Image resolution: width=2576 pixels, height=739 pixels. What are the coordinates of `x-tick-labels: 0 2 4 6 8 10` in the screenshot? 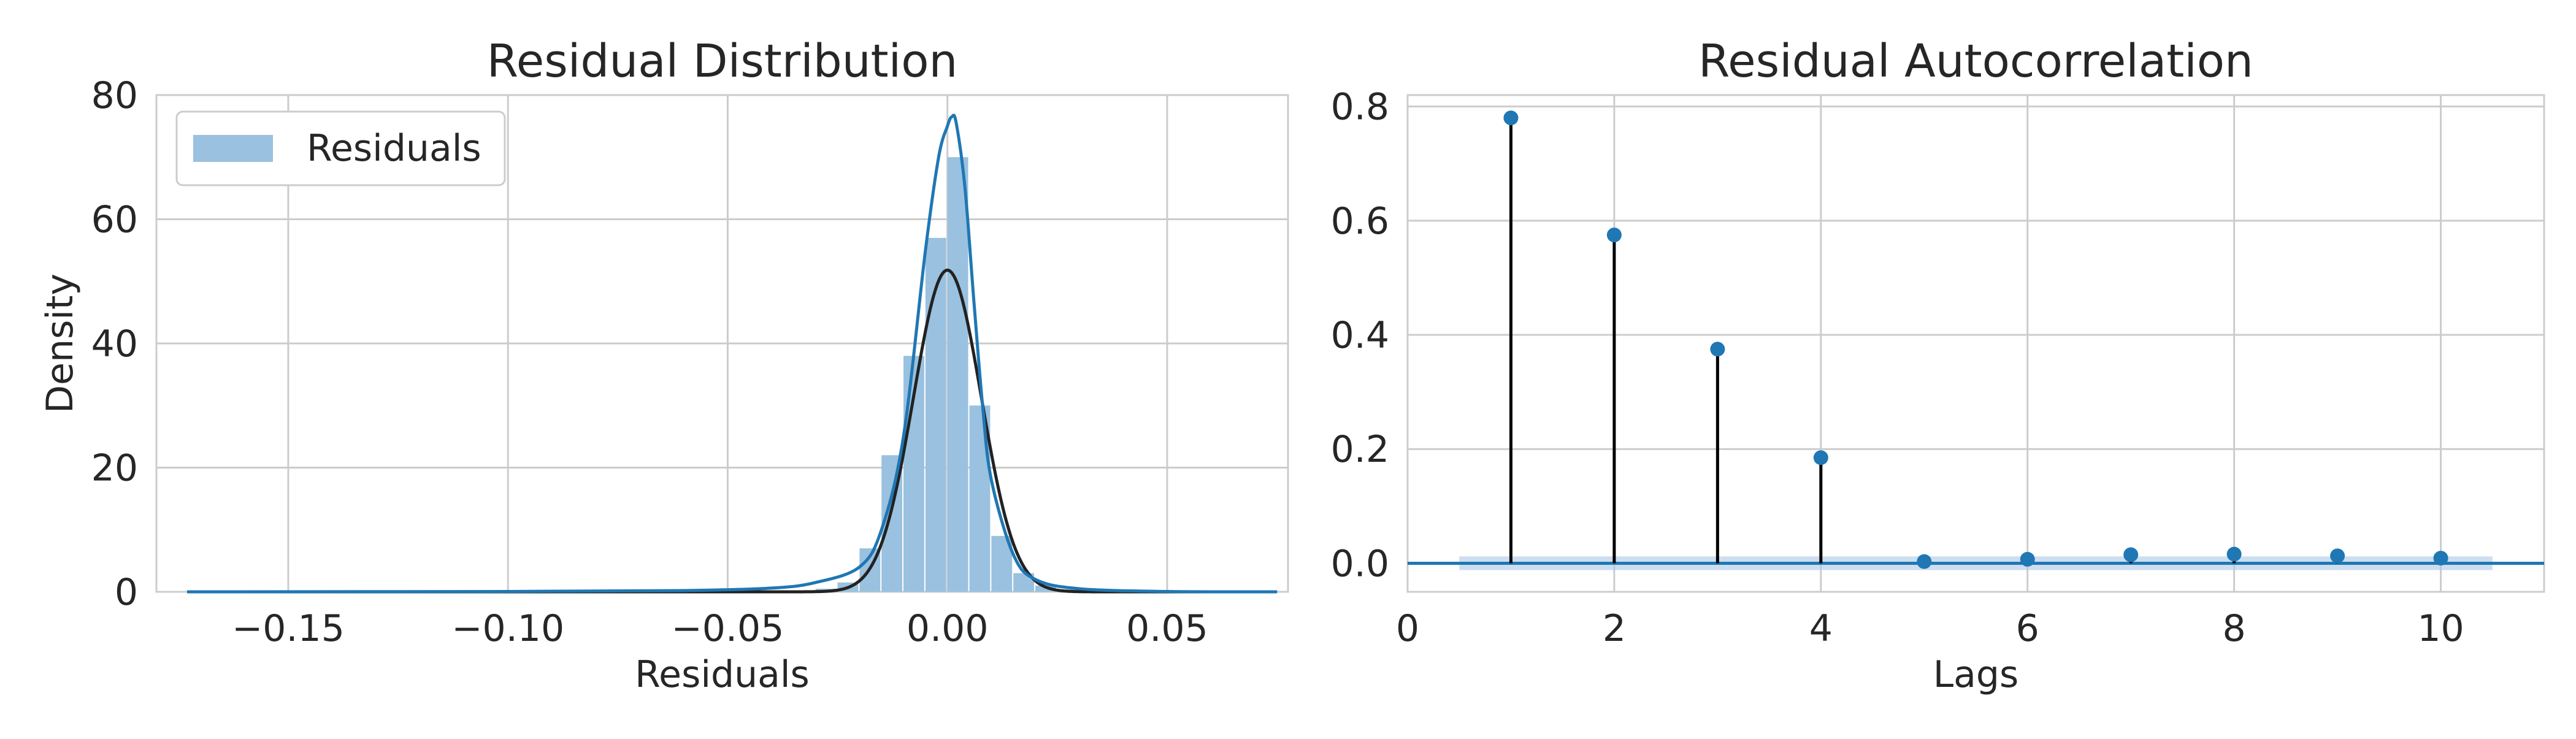 It's located at (1930, 629).